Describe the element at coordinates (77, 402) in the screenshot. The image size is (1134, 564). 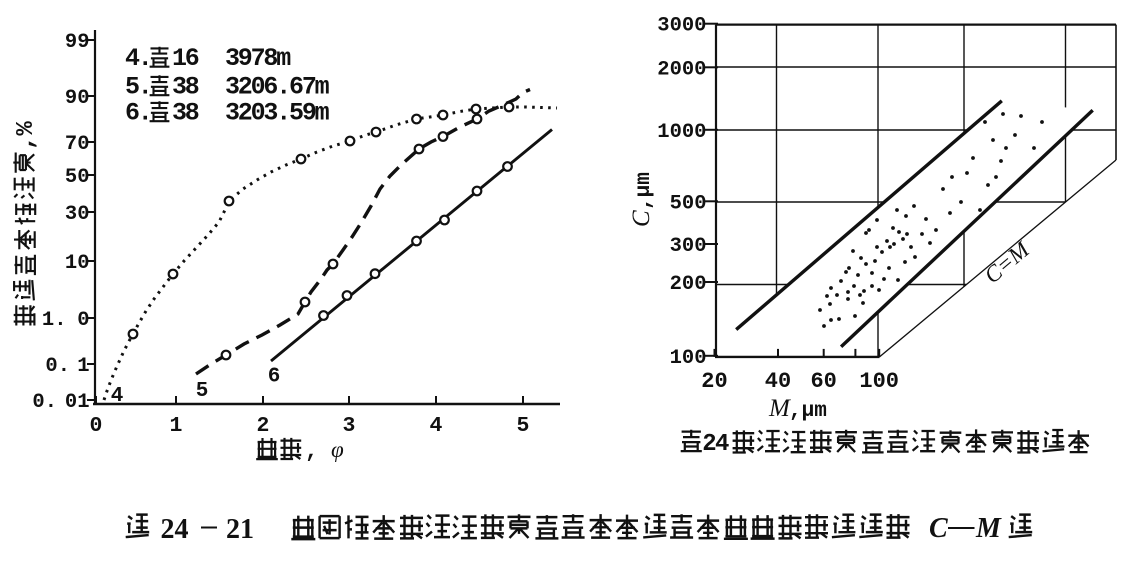
I see `svg-text: 01` at that location.